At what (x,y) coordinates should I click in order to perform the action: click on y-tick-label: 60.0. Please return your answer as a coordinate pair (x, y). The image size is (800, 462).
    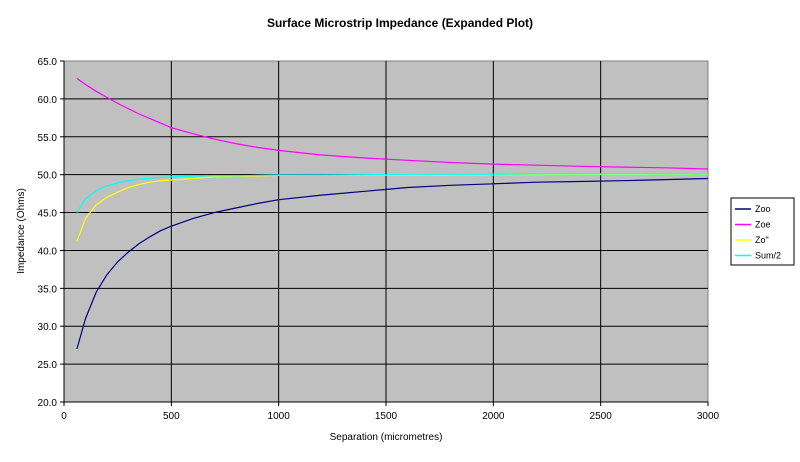
    Looking at the image, I should click on (48, 100).